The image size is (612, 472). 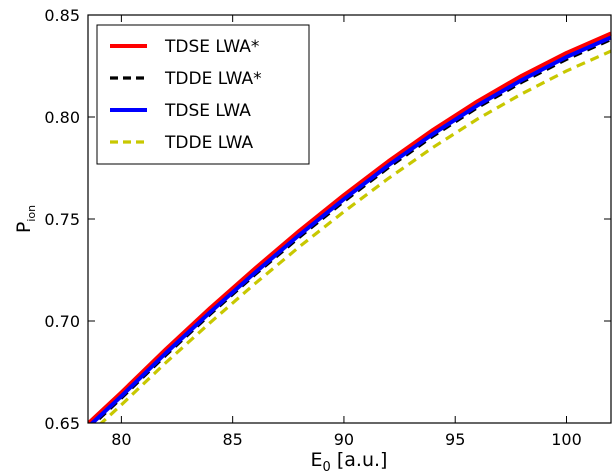 I want to click on x-tick-label: 95, so click(x=455, y=439).